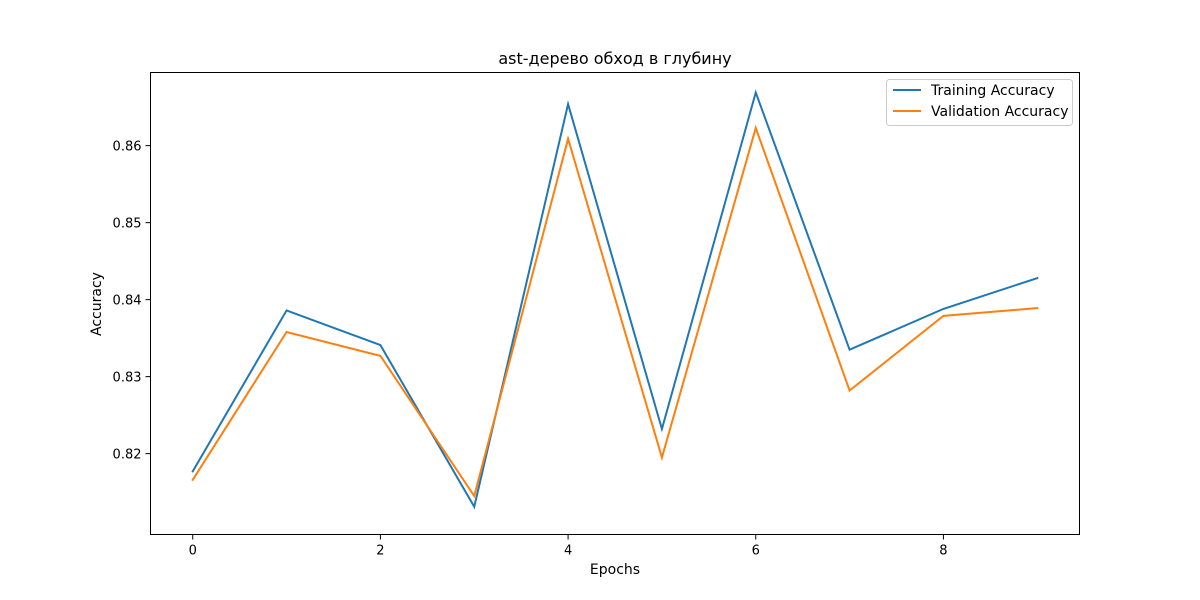  Describe the element at coordinates (380, 551) in the screenshot. I see `x-tick-label: 2` at that location.